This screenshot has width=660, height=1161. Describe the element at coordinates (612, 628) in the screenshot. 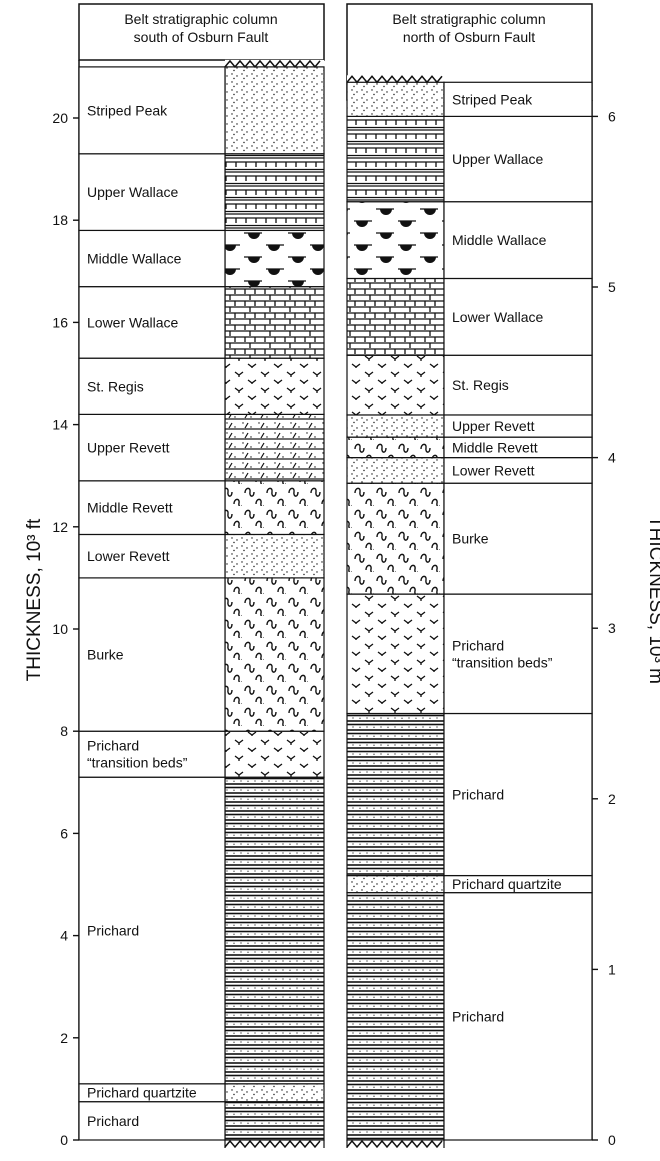

I see `right-tick-label: 3` at that location.